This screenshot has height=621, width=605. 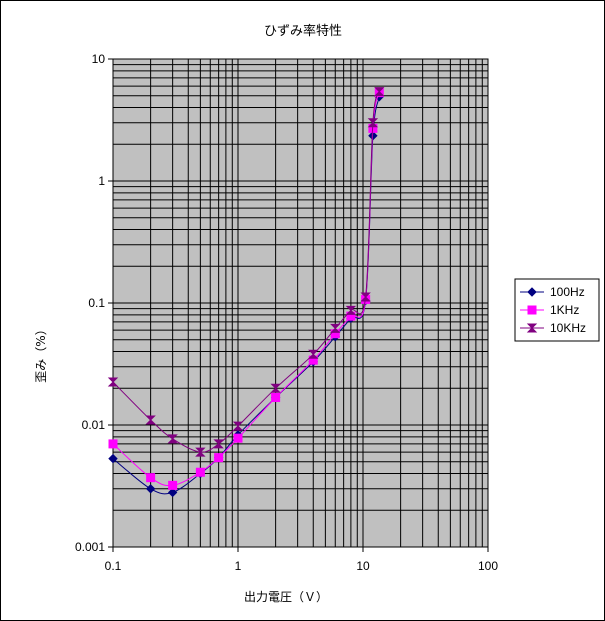 What do you see at coordinates (567, 292) in the screenshot?
I see `legend-label: 100Hz` at bounding box center [567, 292].